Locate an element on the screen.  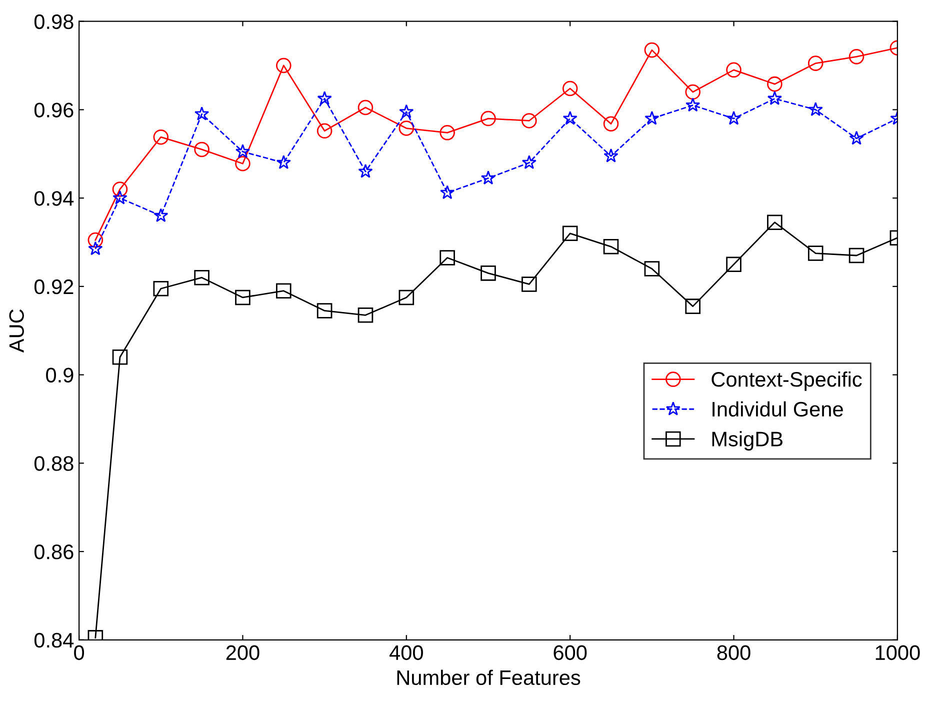
y-tick-label: 0.84 is located at coordinates (54, 640).